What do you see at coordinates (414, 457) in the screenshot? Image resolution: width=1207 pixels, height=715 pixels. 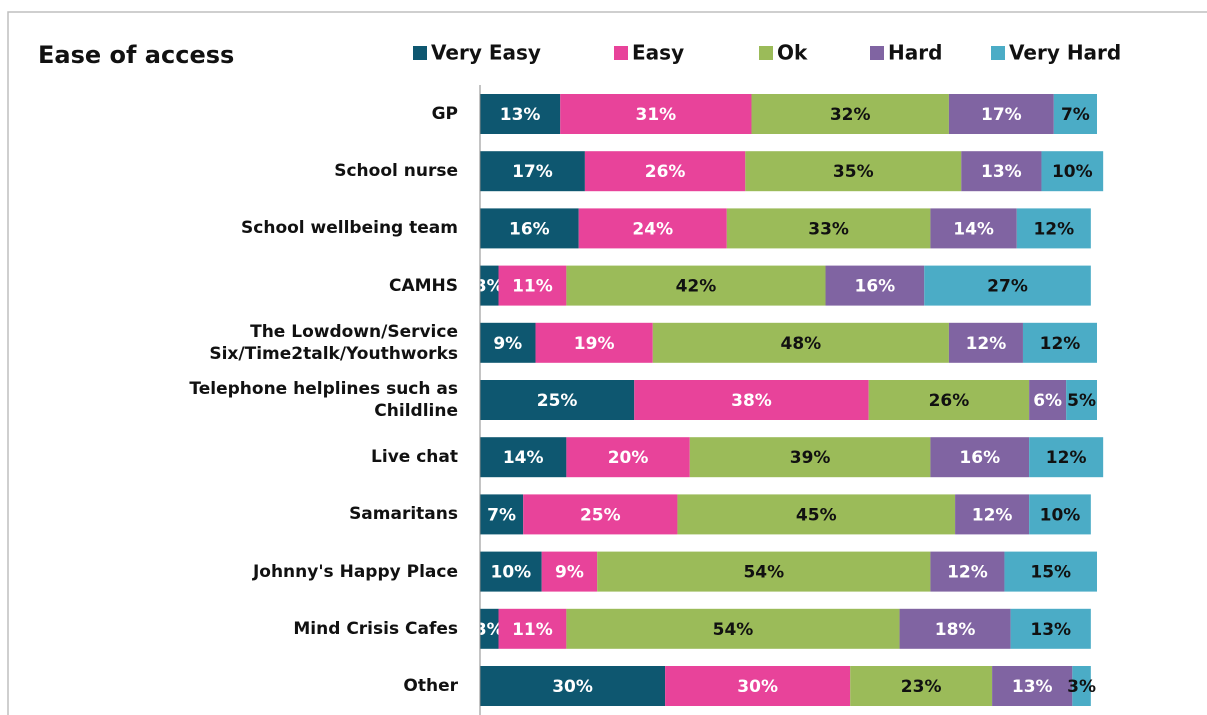 I see `y-tick-label: Live chat` at bounding box center [414, 457].